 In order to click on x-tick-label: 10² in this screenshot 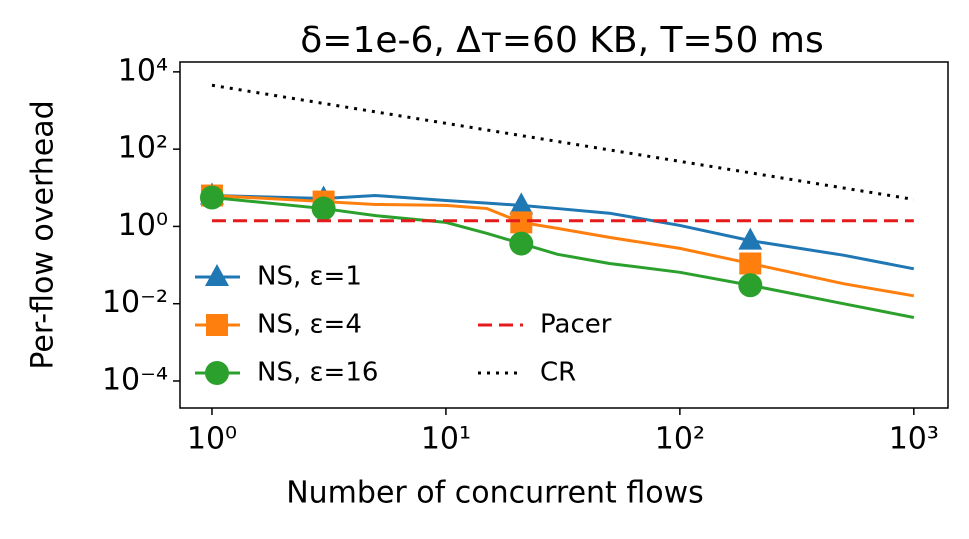, I will do `click(680, 439)`.